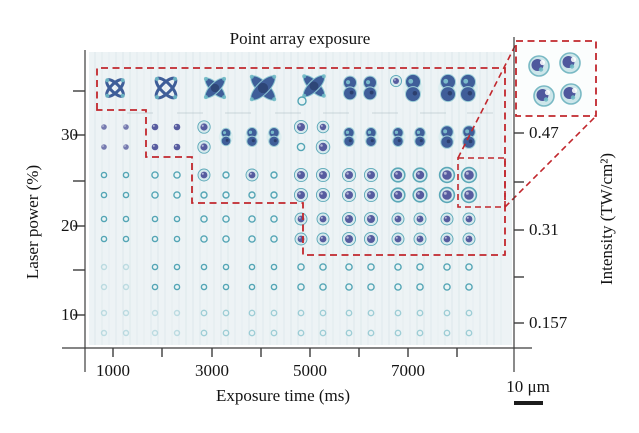 The width and height of the screenshot is (639, 433). I want to click on right-tick-label-031: 0.31, so click(544, 229).